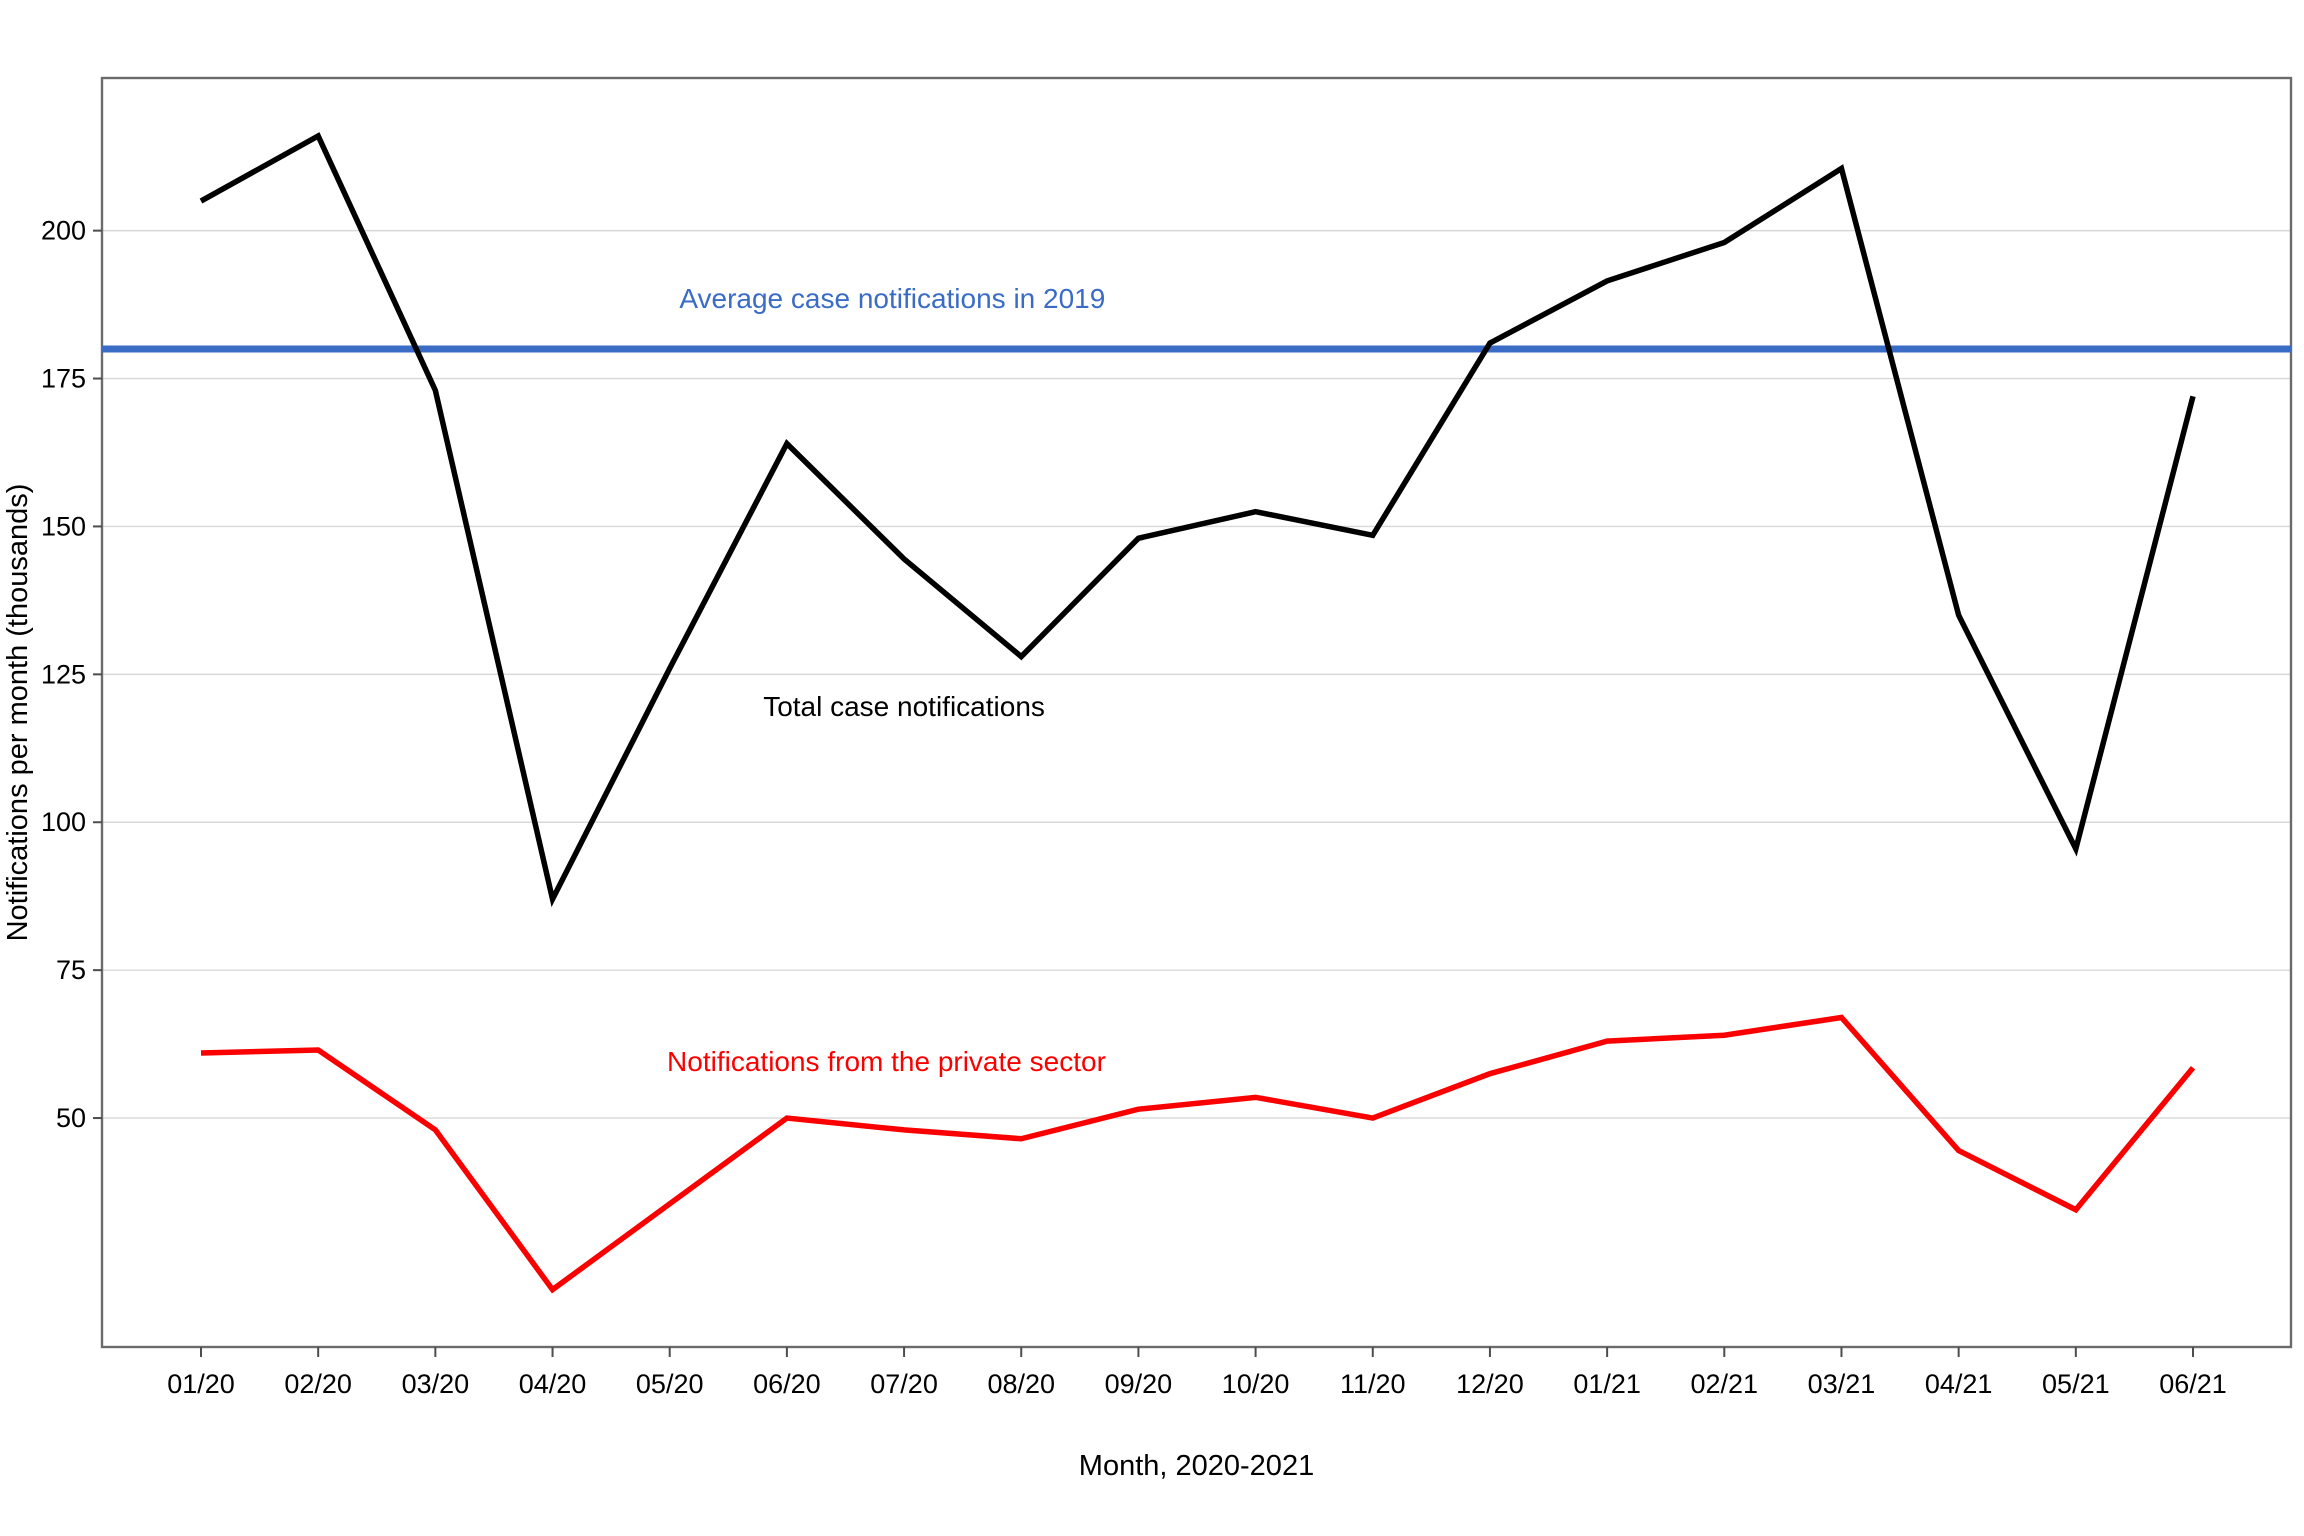 The height and width of the screenshot is (1536, 2304). I want to click on x-tick-label: 03/21, so click(1842, 1384).